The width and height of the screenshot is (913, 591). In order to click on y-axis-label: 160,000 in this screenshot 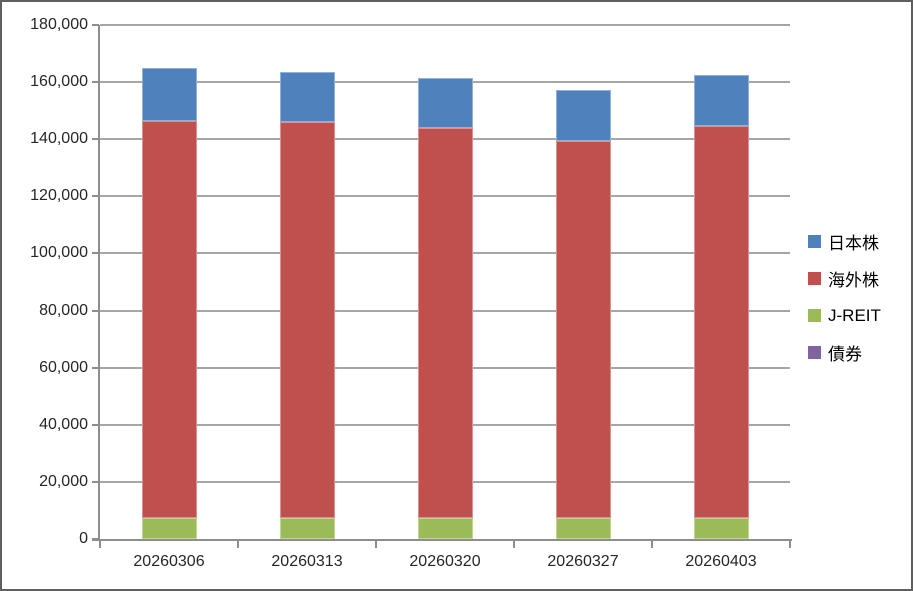, I will do `click(59, 82)`.